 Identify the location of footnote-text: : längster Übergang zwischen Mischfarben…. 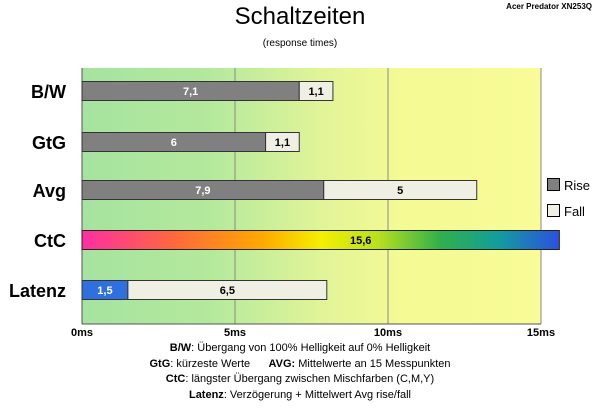
(310, 379).